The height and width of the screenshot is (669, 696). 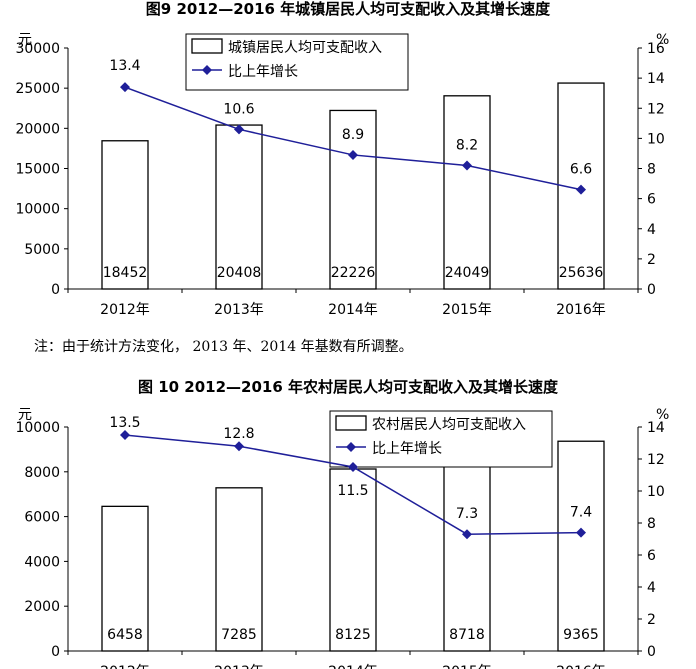 I want to click on right-tick-label: 16, so click(x=656, y=49).